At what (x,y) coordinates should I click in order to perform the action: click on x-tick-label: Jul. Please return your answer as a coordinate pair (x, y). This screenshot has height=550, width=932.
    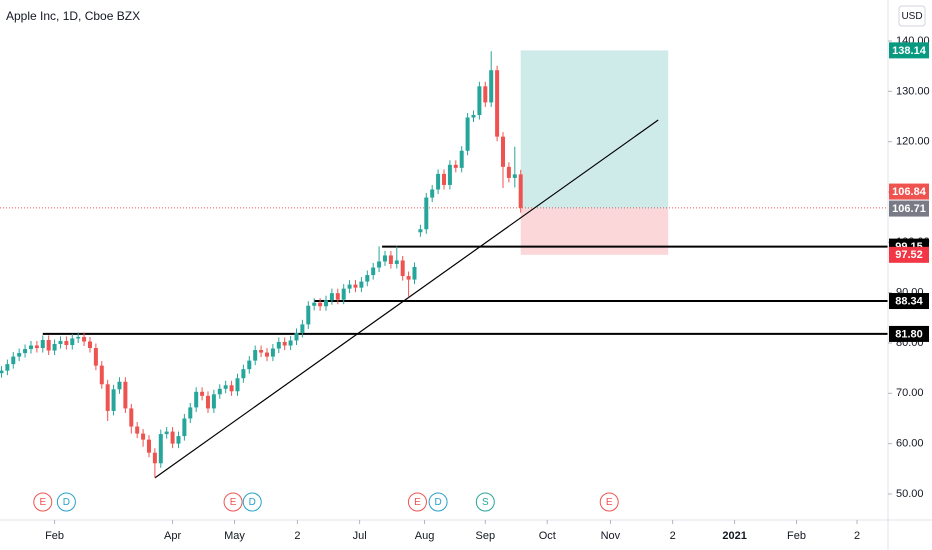
    Looking at the image, I should click on (360, 536).